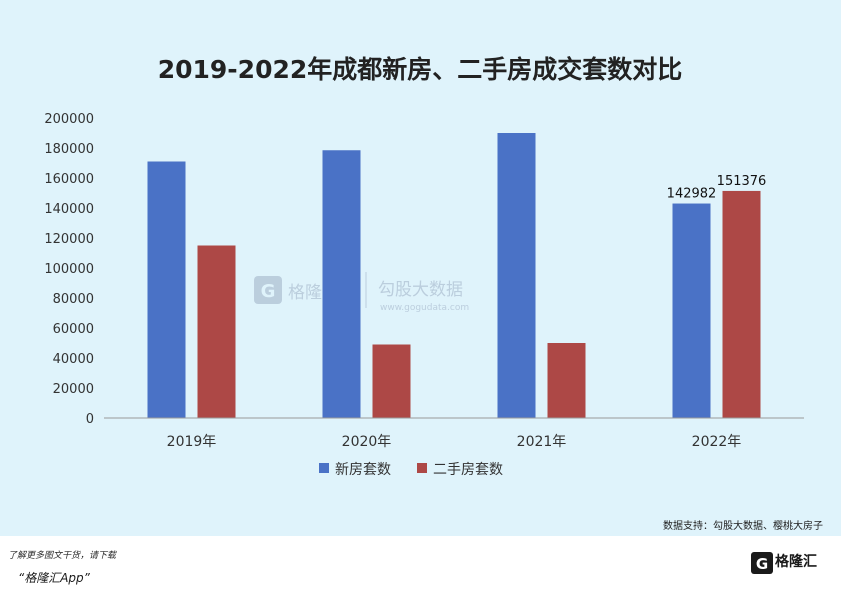  Describe the element at coordinates (424, 308) in the screenshot. I see `watermark-url: www.gogudata.com` at that location.